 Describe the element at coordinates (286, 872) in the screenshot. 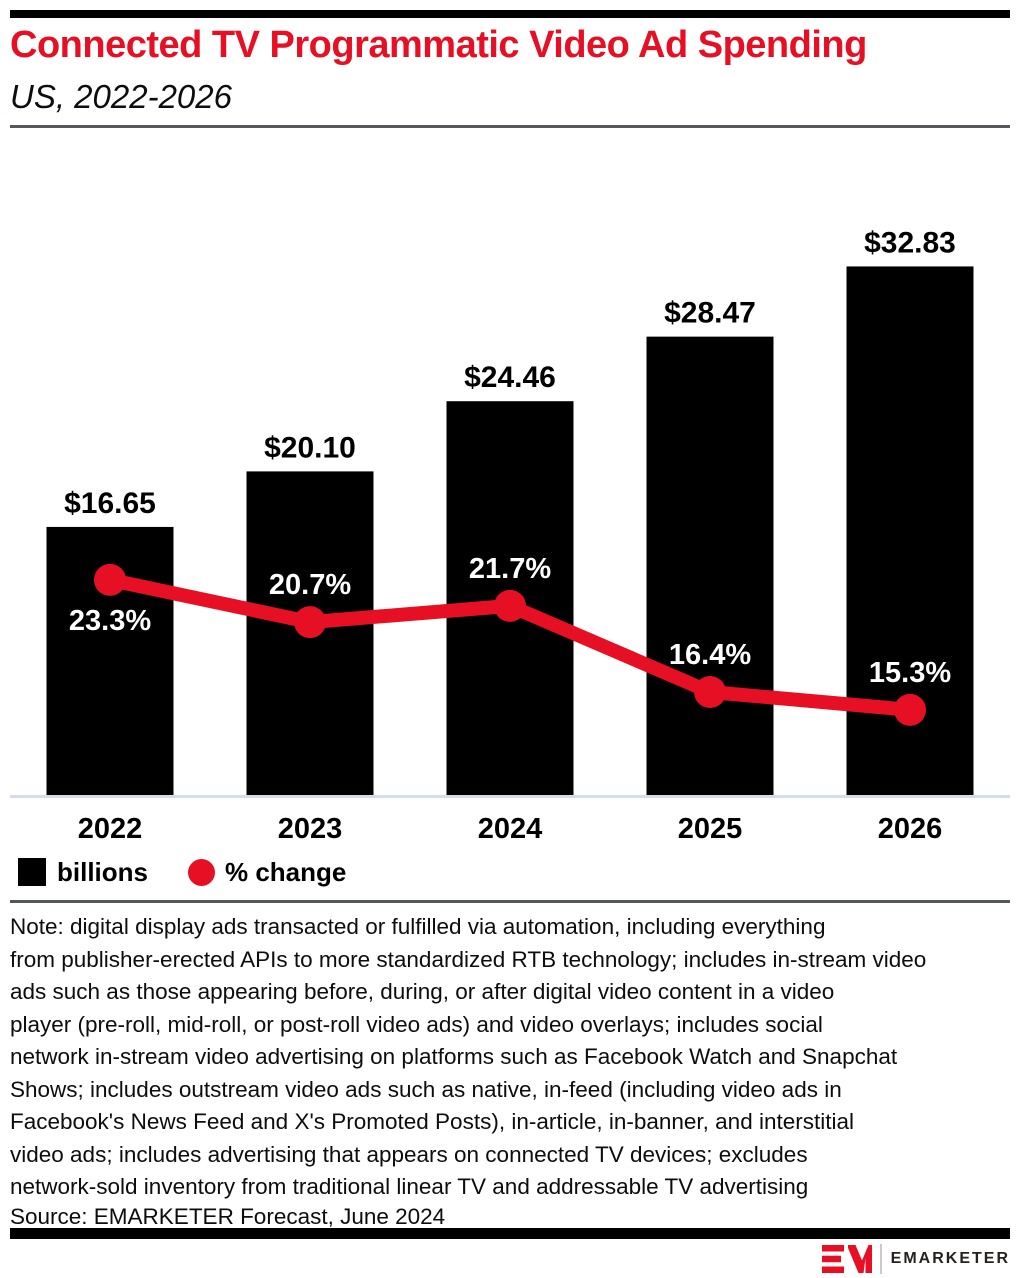

I see `legend-label-pct-change: % change` at that location.